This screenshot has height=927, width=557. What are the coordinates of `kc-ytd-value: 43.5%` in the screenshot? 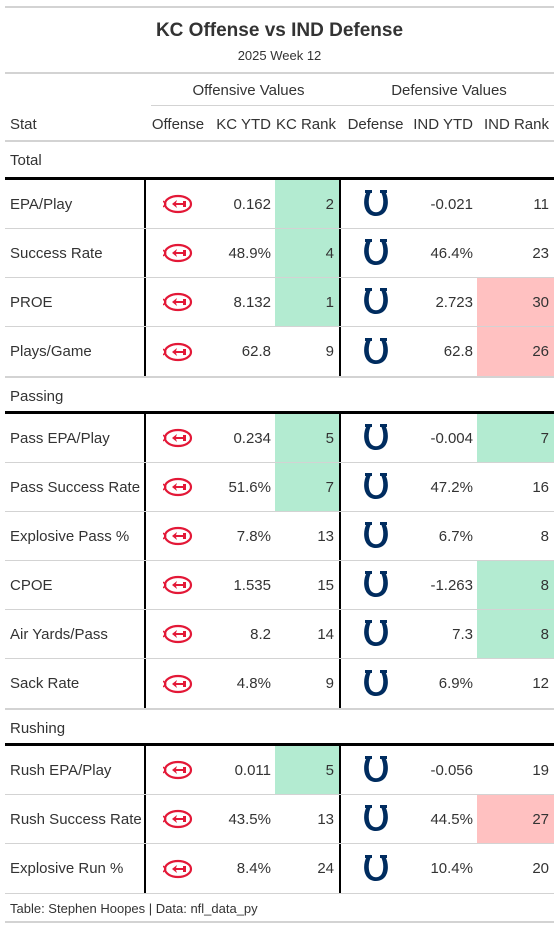 It's located at (249, 819).